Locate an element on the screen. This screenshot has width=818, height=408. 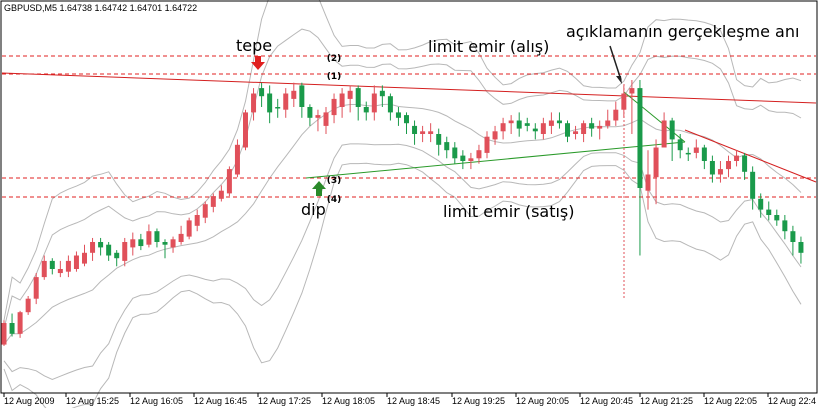
dip-arrow-icon is located at coordinates (319, 188).